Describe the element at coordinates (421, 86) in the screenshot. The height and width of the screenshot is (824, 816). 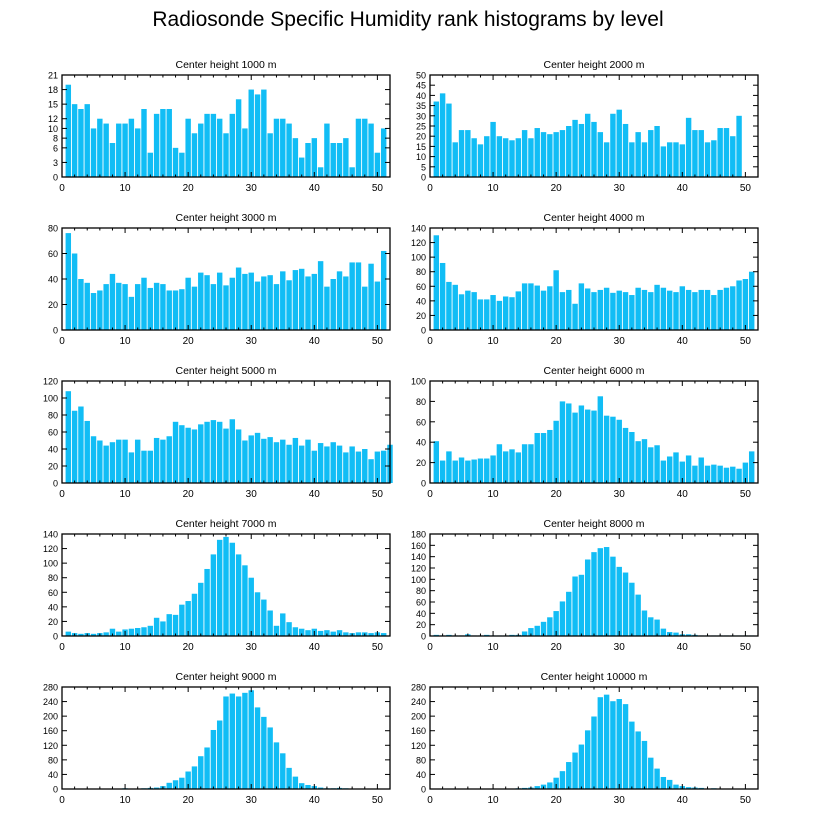
I see `y-tick-label: 45` at that location.